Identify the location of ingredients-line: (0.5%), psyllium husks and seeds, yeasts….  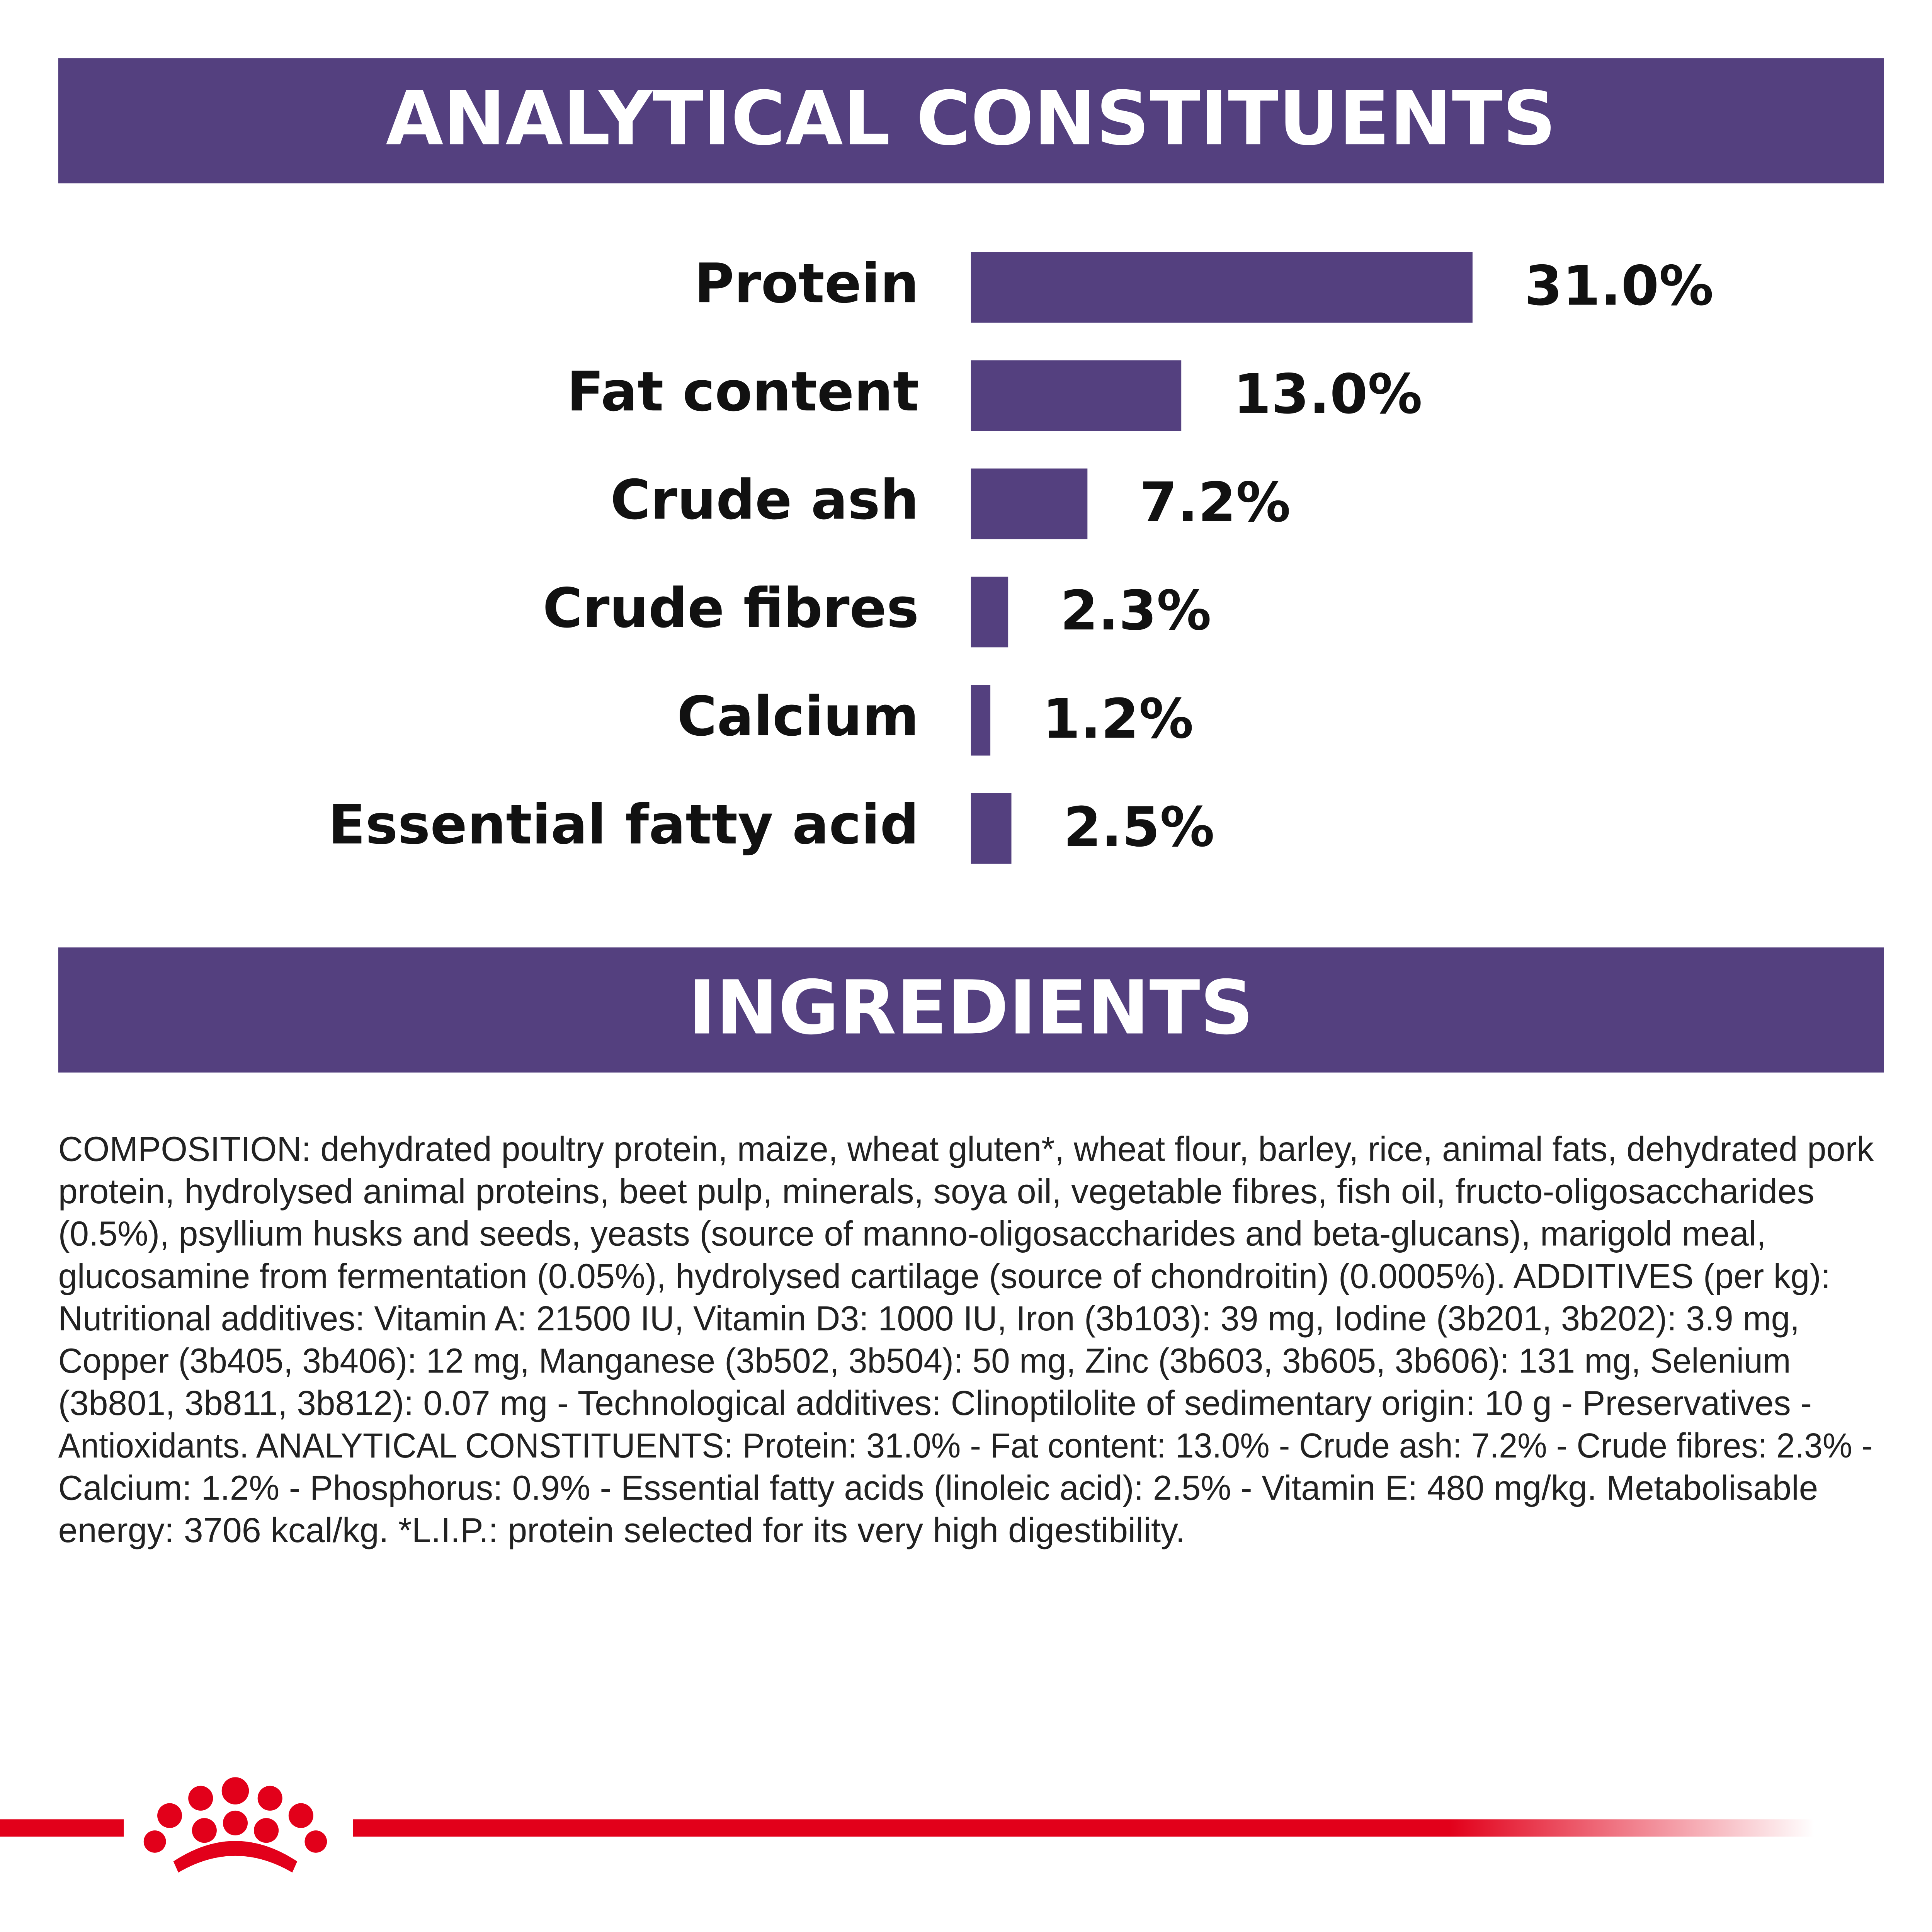
(912, 1234).